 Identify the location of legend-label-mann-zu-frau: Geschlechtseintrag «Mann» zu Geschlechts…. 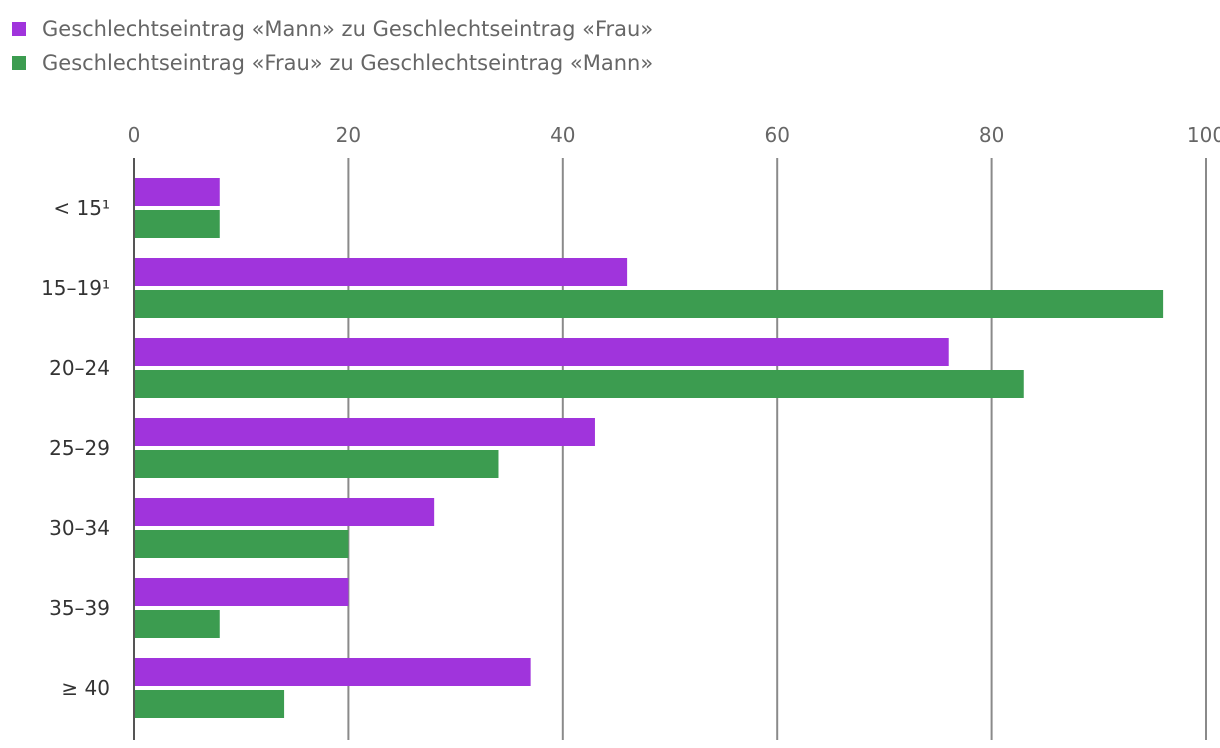
(348, 29).